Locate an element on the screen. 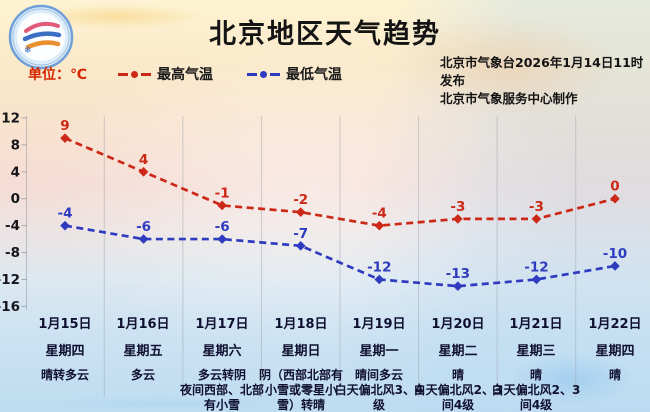 This screenshot has height=412, width=650. legend-label-low: 最低气温 is located at coordinates (314, 75).